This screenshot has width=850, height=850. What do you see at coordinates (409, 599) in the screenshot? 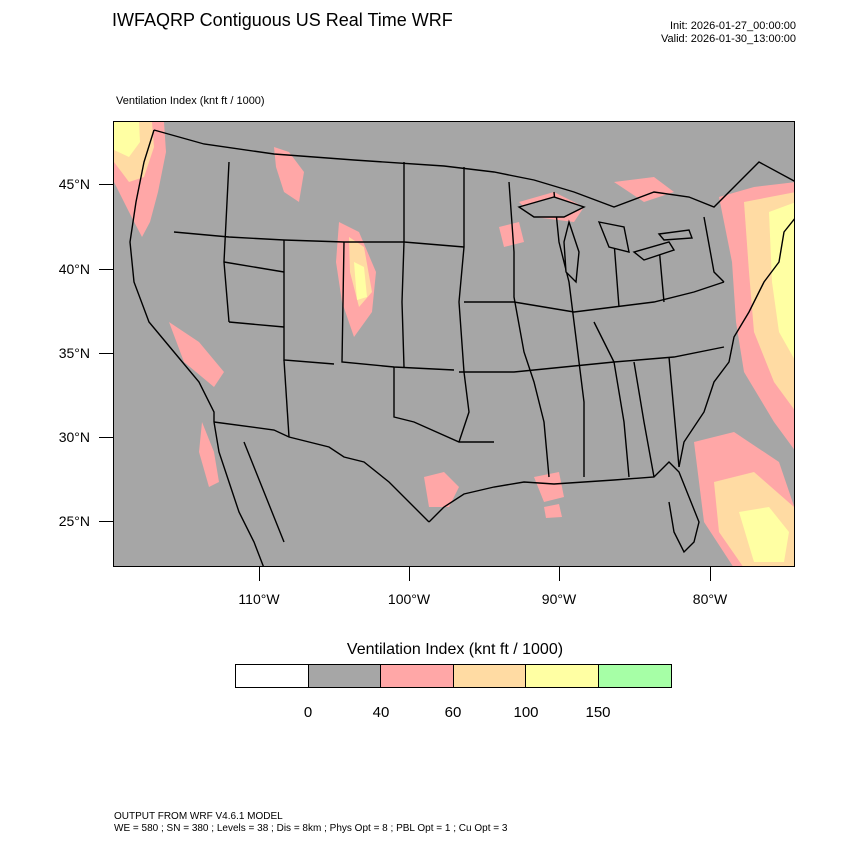
I see `lon-label-100w: 100°W` at bounding box center [409, 599].